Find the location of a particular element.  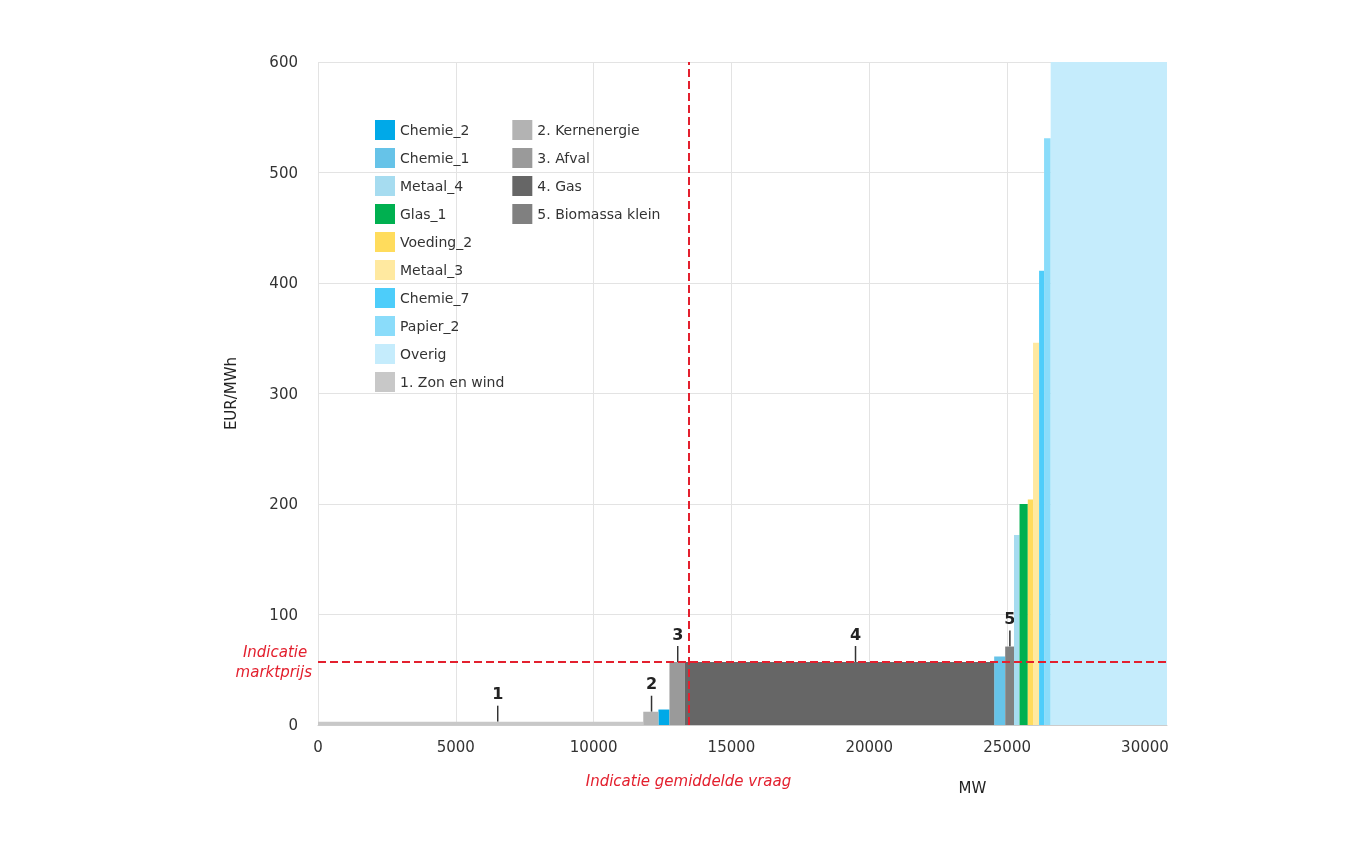

legend-label: Chemie_2 is located at coordinates (435, 130).